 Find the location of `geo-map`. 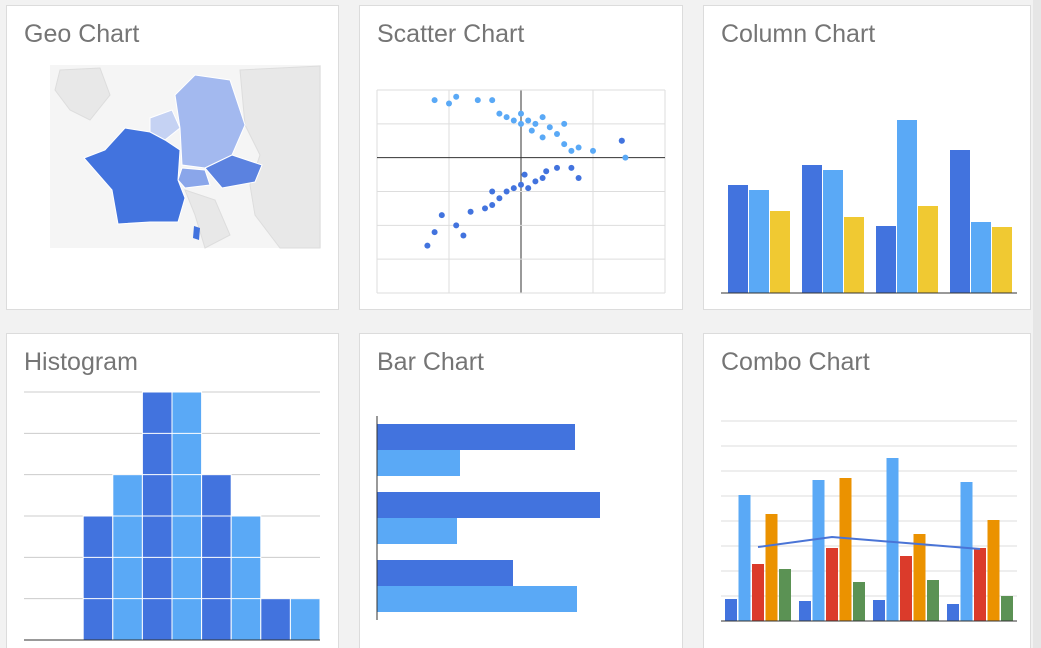

geo-map is located at coordinates (185, 157).